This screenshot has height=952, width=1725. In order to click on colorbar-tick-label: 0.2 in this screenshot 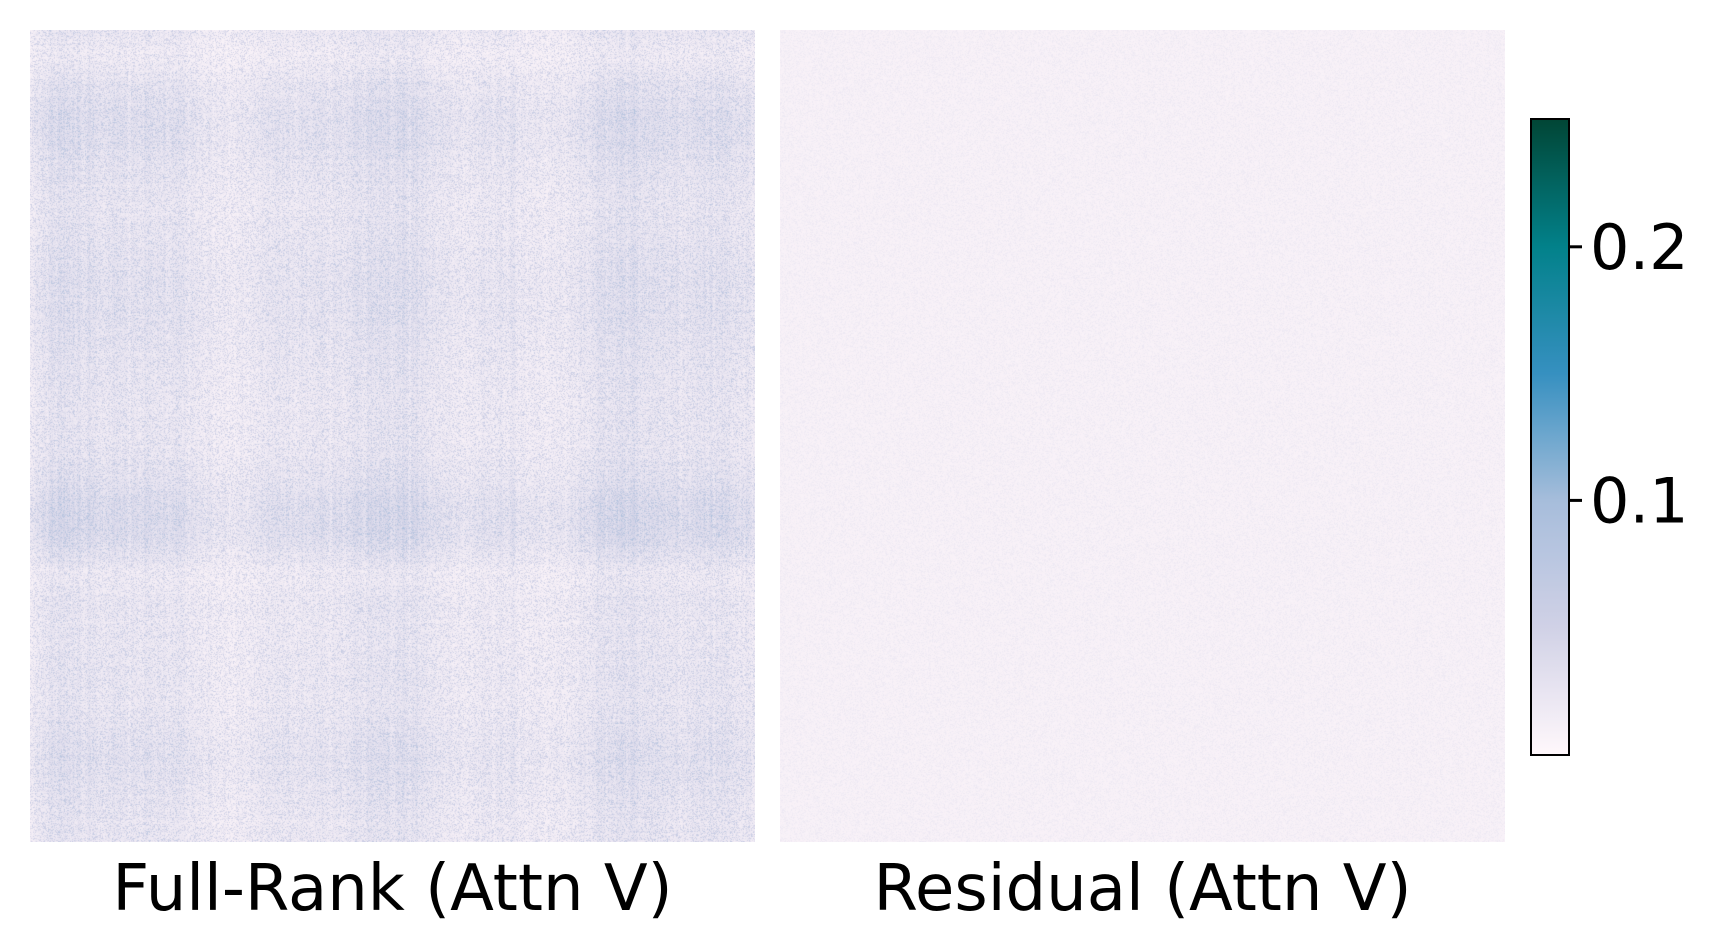, I will do `click(1639, 247)`.